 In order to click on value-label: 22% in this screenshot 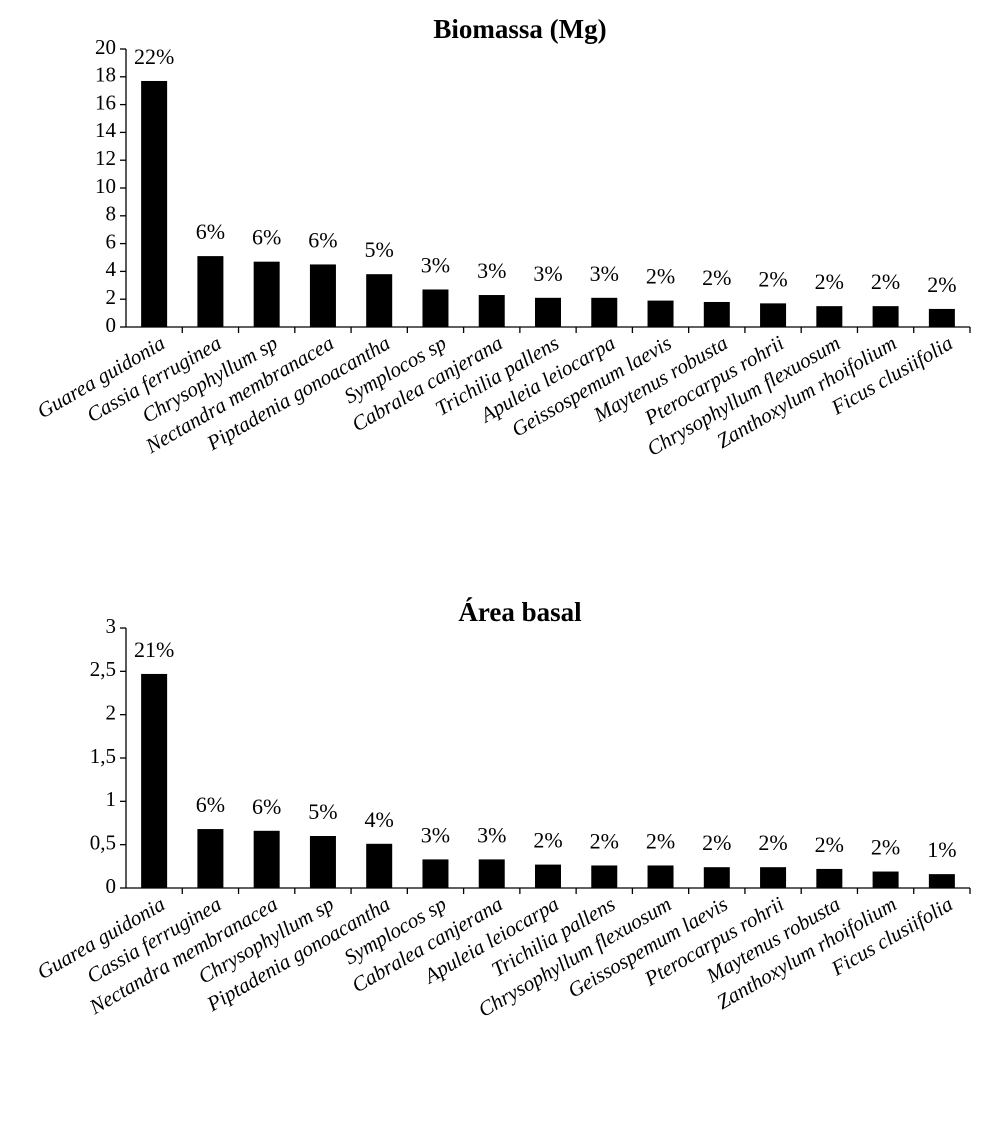, I will do `click(154, 56)`.